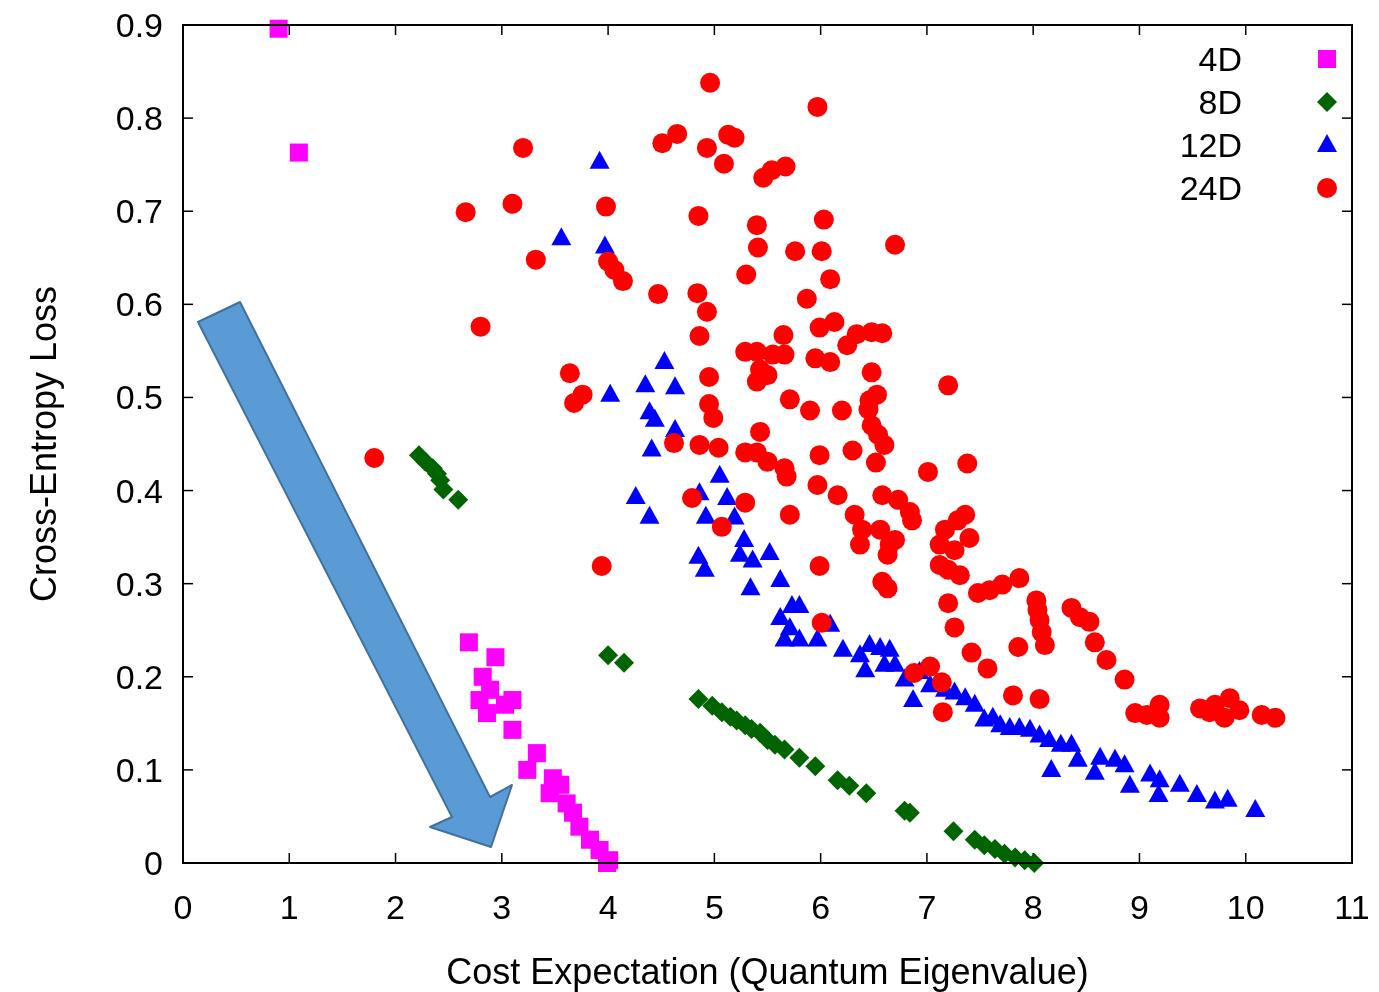 Image resolution: width=1379 pixels, height=992 pixels. I want to click on x-tick-label: 8, so click(1033, 907).